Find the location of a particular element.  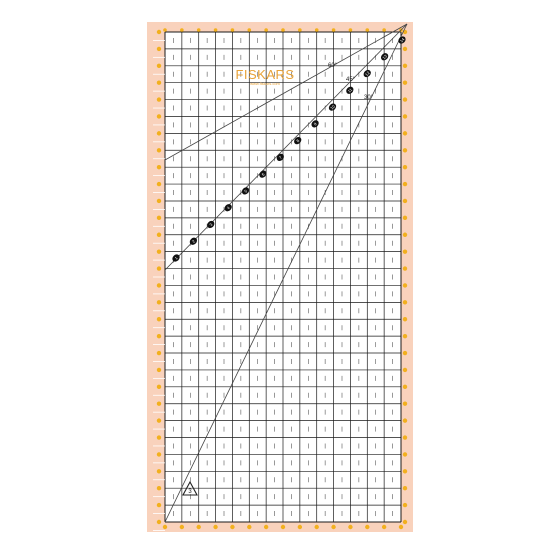

diagonal-marker-label: 8 is located at coordinates (298, 141).